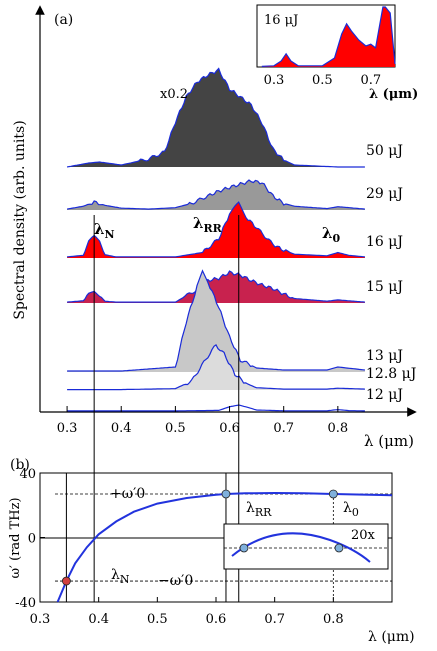 Image resolution: width=437 pixels, height=651 pixels. Describe the element at coordinates (208, 224) in the screenshot. I see `lambda-rr-label-a: λRR` at that location.